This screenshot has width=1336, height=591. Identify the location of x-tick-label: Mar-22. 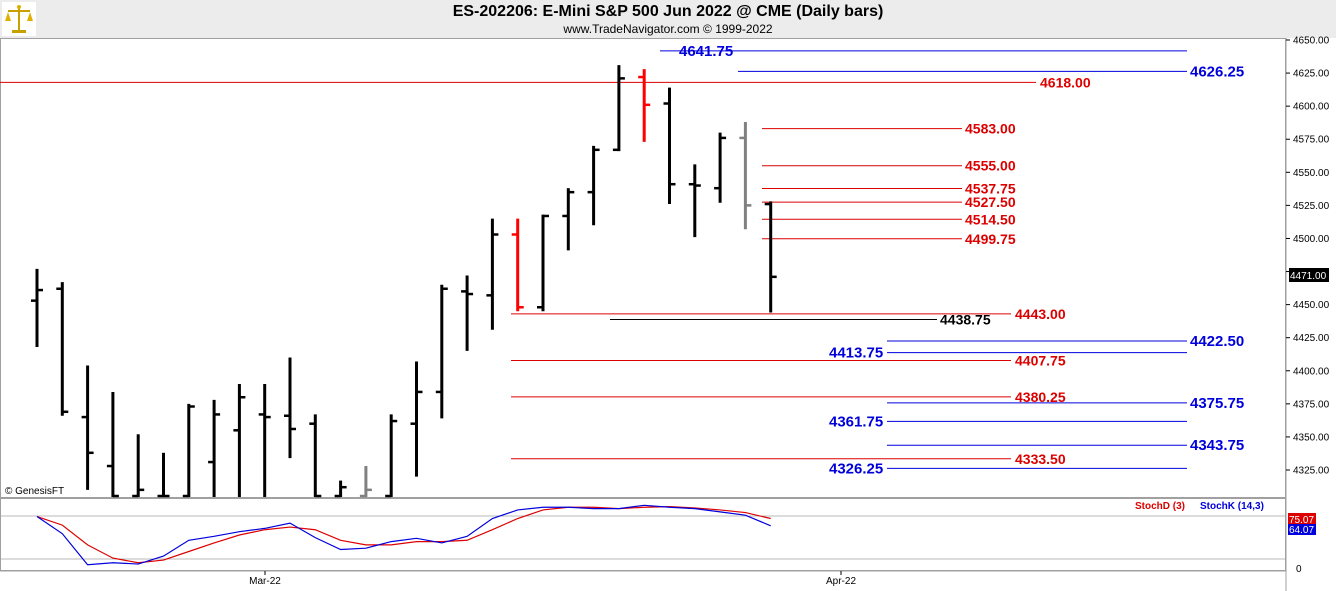
(265, 581).